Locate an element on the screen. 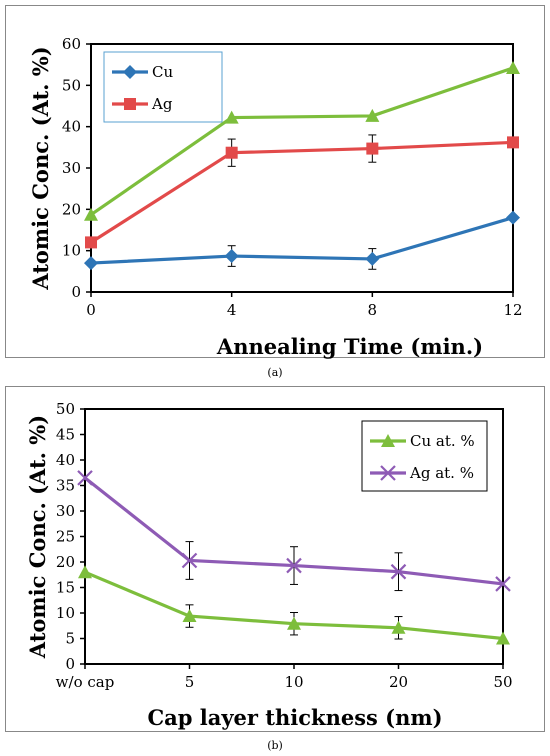 This screenshot has width=550, height=756. x-axis-title: Cap layer thickness (nm) is located at coordinates (294, 717).